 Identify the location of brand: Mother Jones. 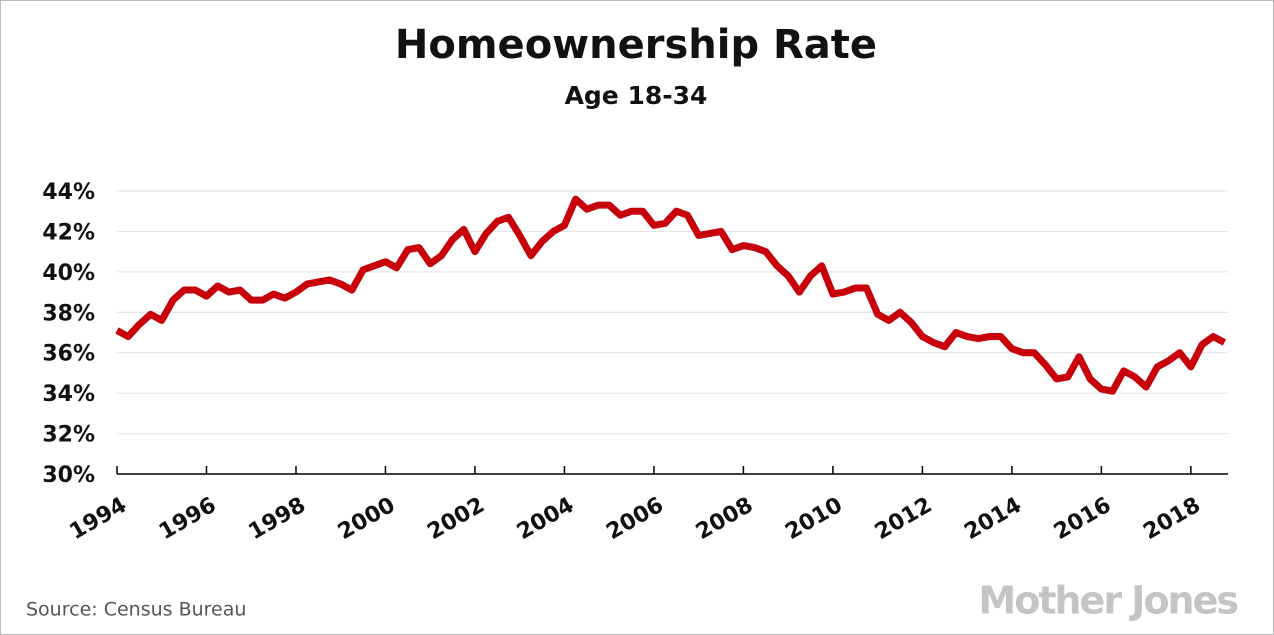
(1107, 601).